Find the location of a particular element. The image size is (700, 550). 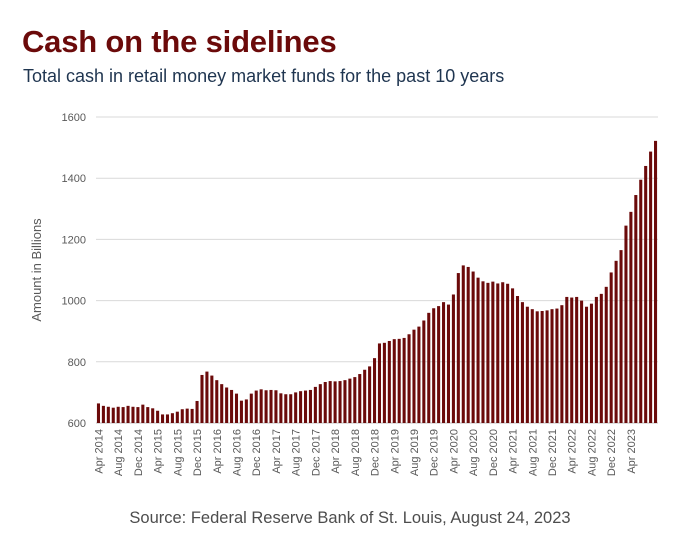

y-tick-label: 800 is located at coordinates (77, 363).